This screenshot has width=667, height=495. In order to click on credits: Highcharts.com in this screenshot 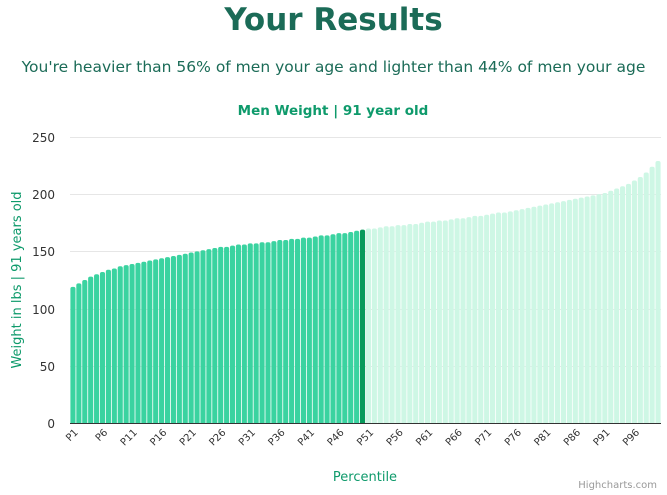, I will do `click(617, 485)`.